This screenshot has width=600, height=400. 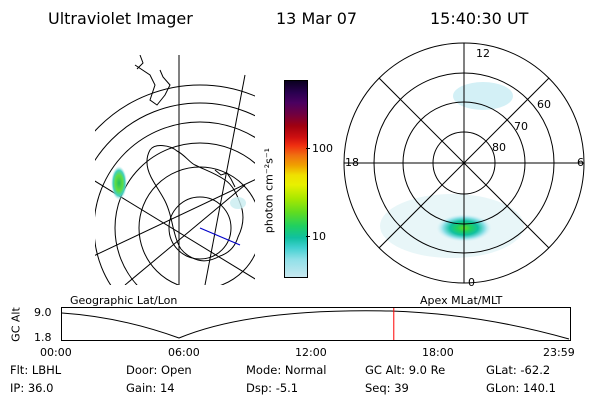 I want to click on info-gain: Gain: 14, so click(x=150, y=388).